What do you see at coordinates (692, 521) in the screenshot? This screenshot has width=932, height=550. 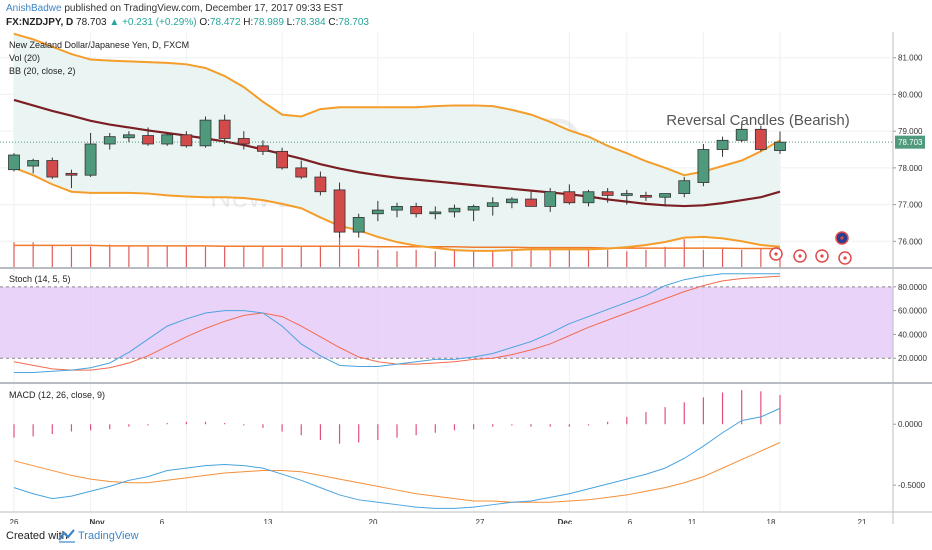 I see `time-tick: 11` at bounding box center [692, 521].